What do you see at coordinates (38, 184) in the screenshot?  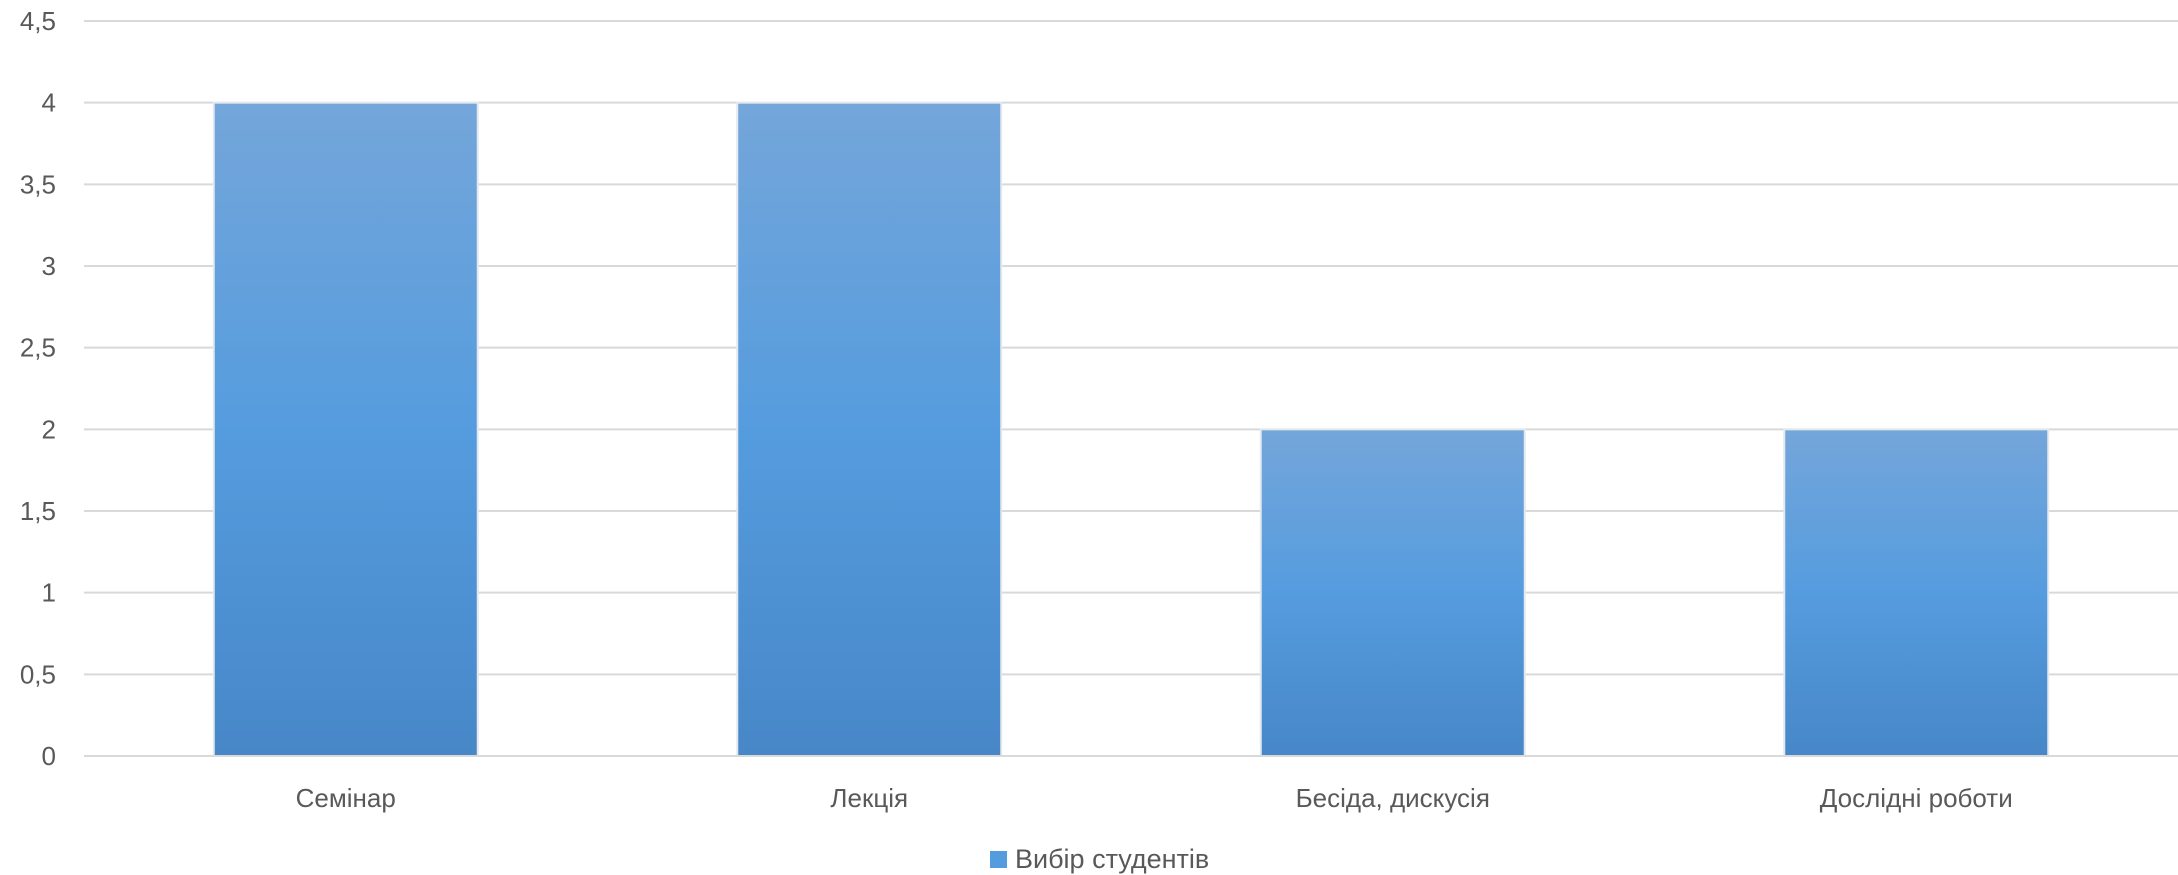 I see `y-tick-label: 3,5` at bounding box center [38, 184].